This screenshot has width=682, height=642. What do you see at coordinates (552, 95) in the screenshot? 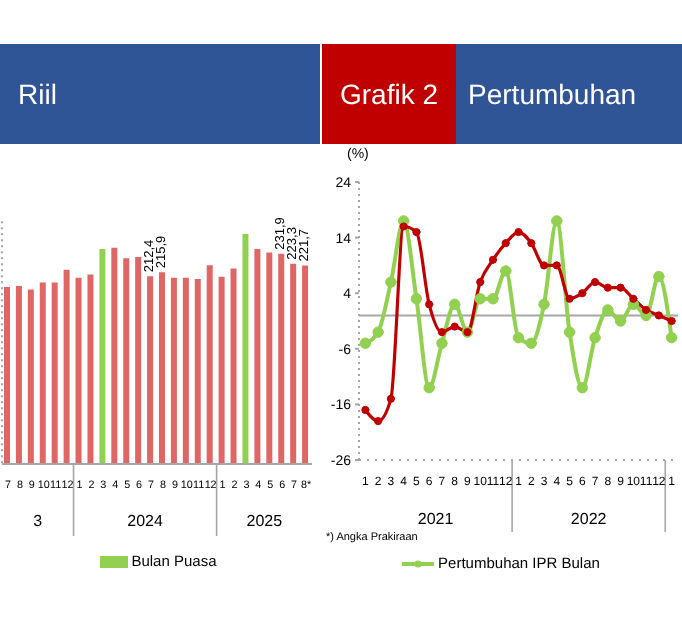
I see `chart-subtitle: Pertumbuhan` at bounding box center [552, 95].